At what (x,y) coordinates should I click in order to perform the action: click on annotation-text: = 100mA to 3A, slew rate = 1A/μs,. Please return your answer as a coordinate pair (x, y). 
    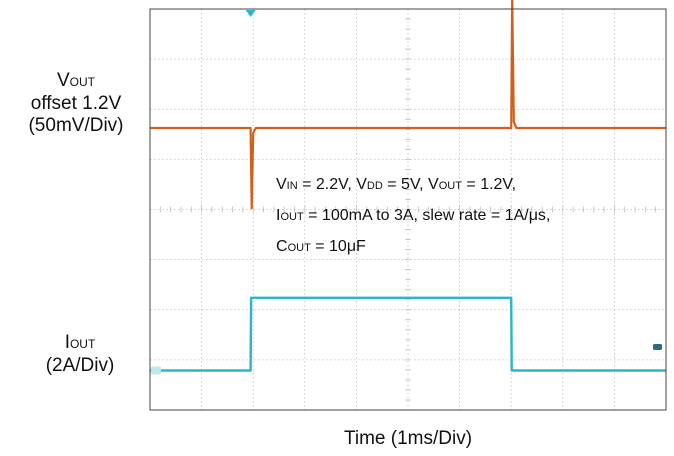
    Looking at the image, I should click on (427, 215).